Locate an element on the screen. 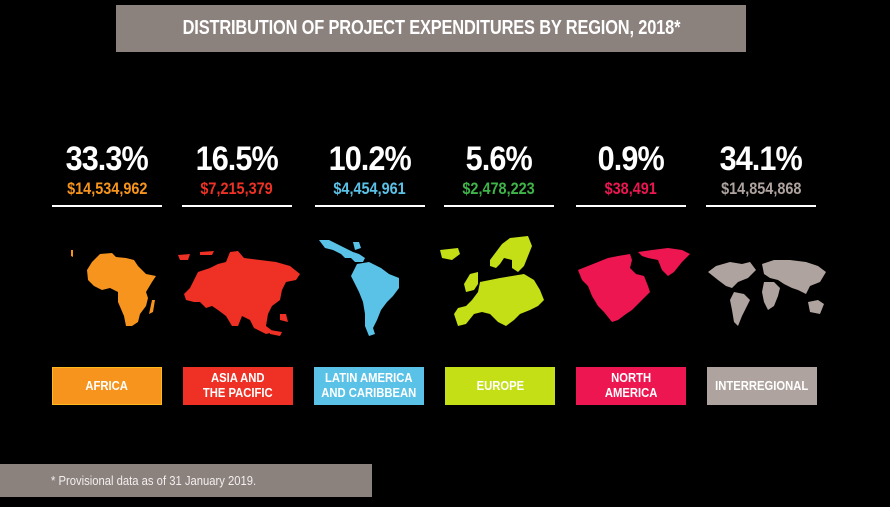  north-america-map-icon is located at coordinates (634, 285).